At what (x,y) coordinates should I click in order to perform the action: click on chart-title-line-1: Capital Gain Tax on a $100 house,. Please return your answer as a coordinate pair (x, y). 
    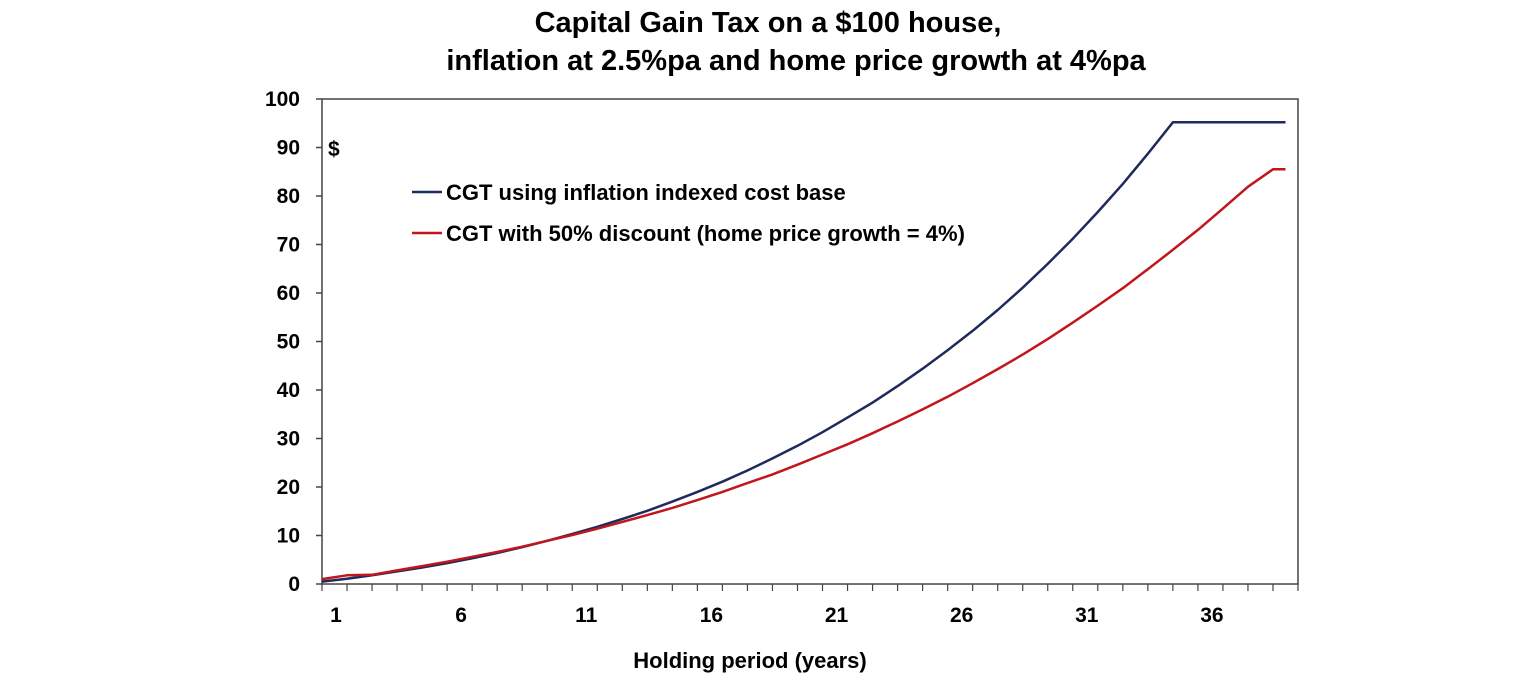
    Looking at the image, I should click on (768, 23).